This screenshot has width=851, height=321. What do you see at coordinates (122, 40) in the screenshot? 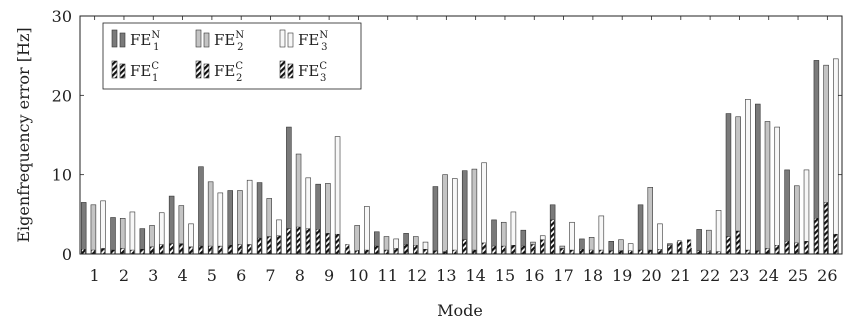
I see `legend-swatch-FE1N-b` at bounding box center [122, 40].